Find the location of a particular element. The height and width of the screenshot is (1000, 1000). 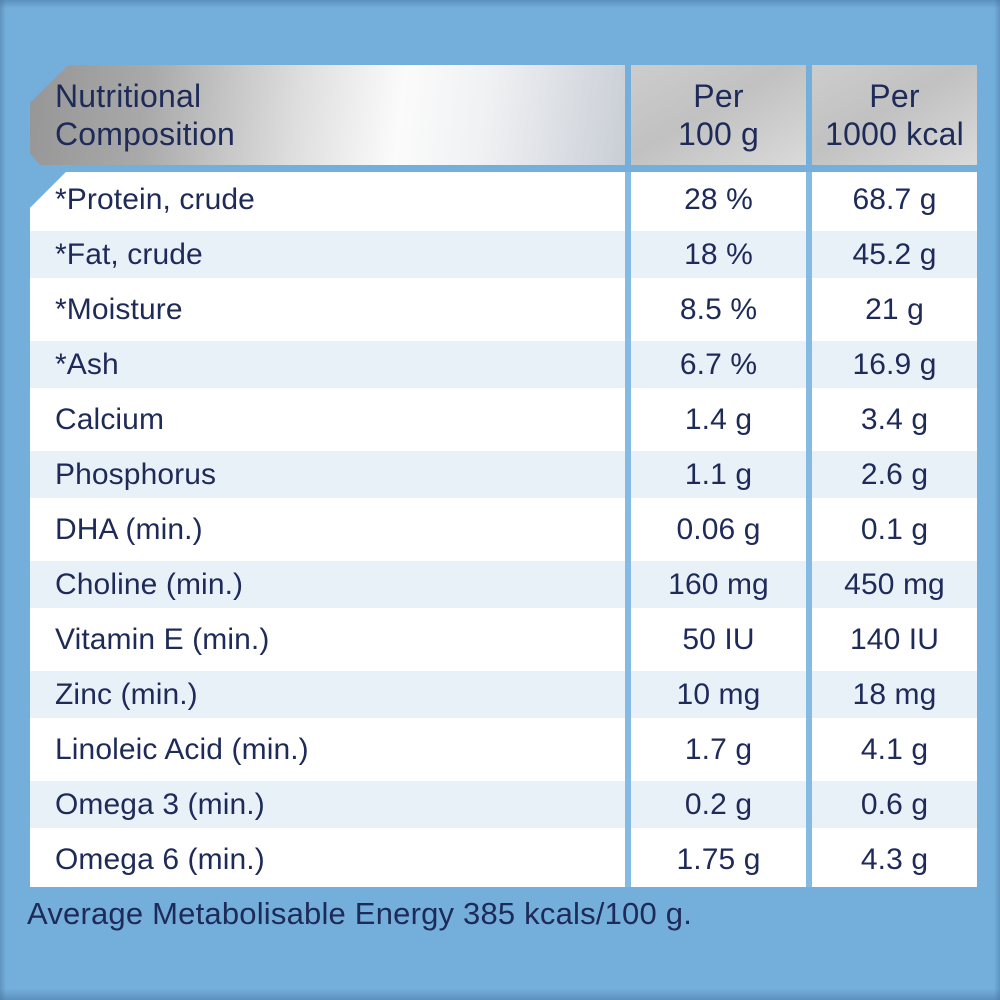

header-cell-title: Nutritional Composition is located at coordinates (327, 115).